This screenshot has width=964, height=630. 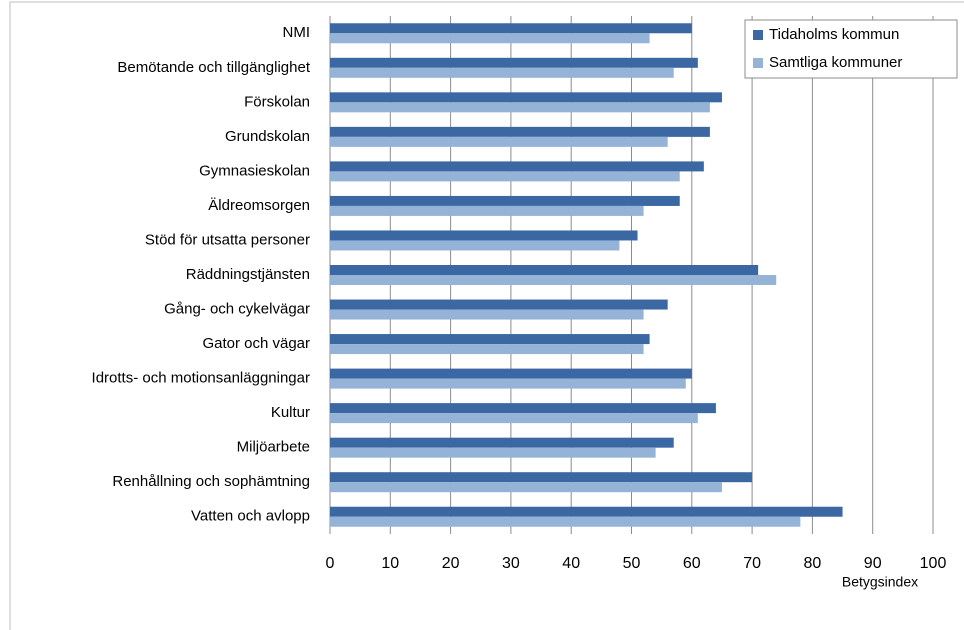 What do you see at coordinates (834, 34) in the screenshot?
I see `legend-label: Tidaholms kommun` at bounding box center [834, 34].